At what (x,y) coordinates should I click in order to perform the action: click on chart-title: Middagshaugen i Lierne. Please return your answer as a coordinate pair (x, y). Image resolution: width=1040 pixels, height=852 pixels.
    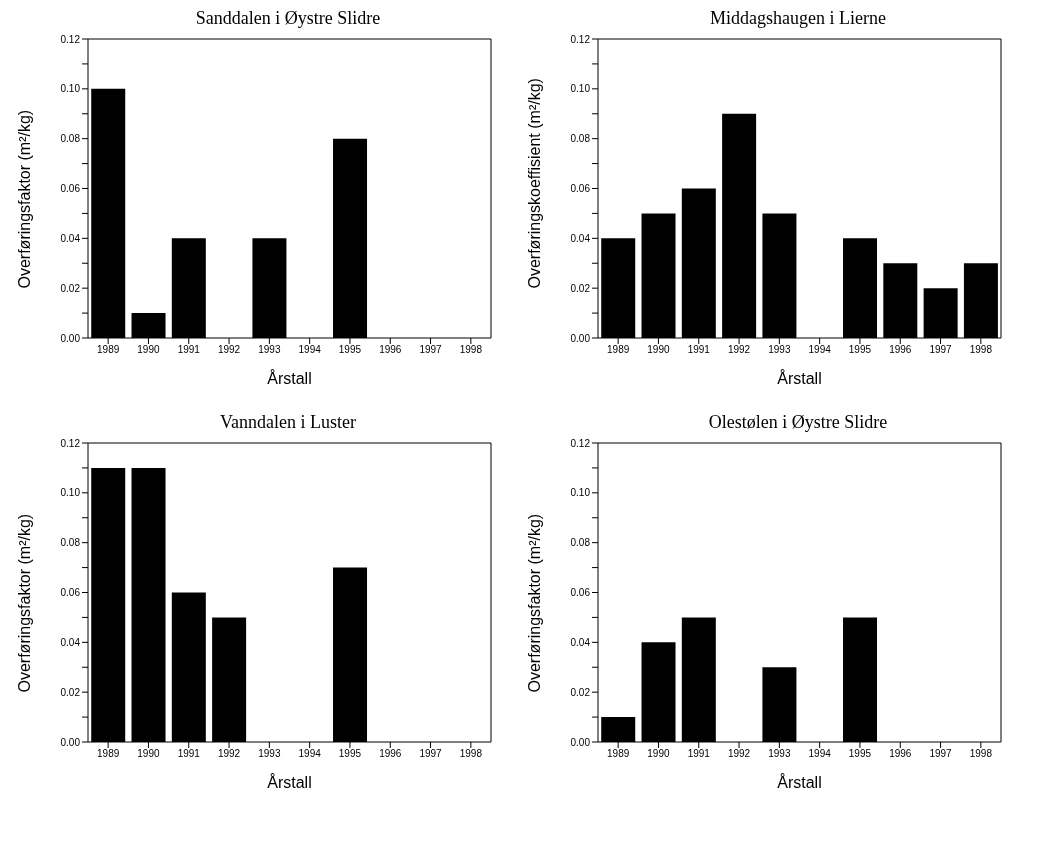
    Looking at the image, I should click on (798, 19).